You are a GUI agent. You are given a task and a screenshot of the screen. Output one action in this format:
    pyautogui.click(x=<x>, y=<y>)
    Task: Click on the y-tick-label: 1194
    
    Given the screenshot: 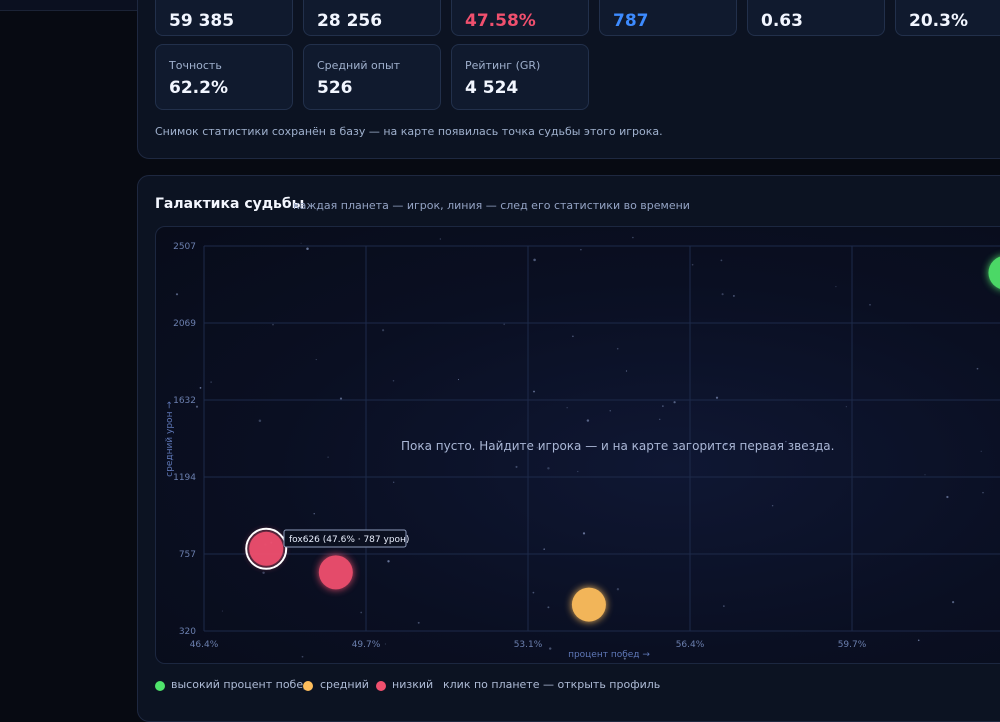 What is the action you would take?
    pyautogui.click(x=184, y=478)
    